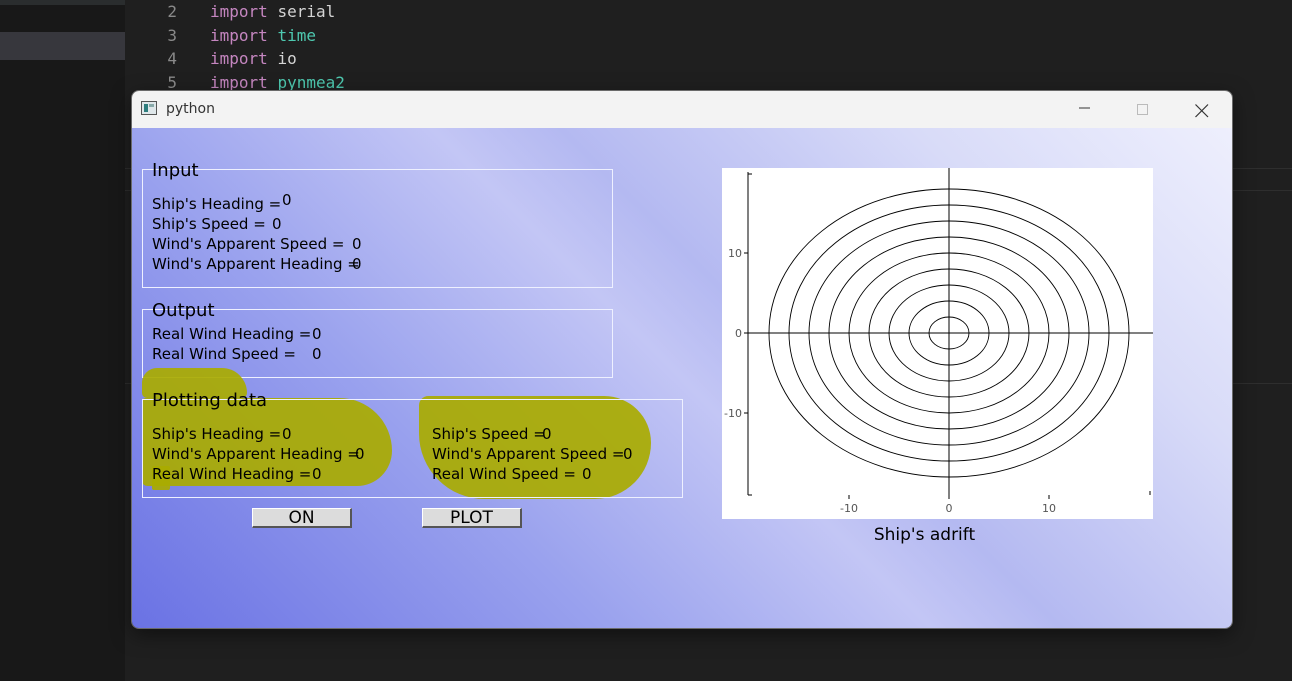 The width and height of the screenshot is (1292, 681). What do you see at coordinates (183, 310) in the screenshot?
I see `output-group-title: Output` at bounding box center [183, 310].